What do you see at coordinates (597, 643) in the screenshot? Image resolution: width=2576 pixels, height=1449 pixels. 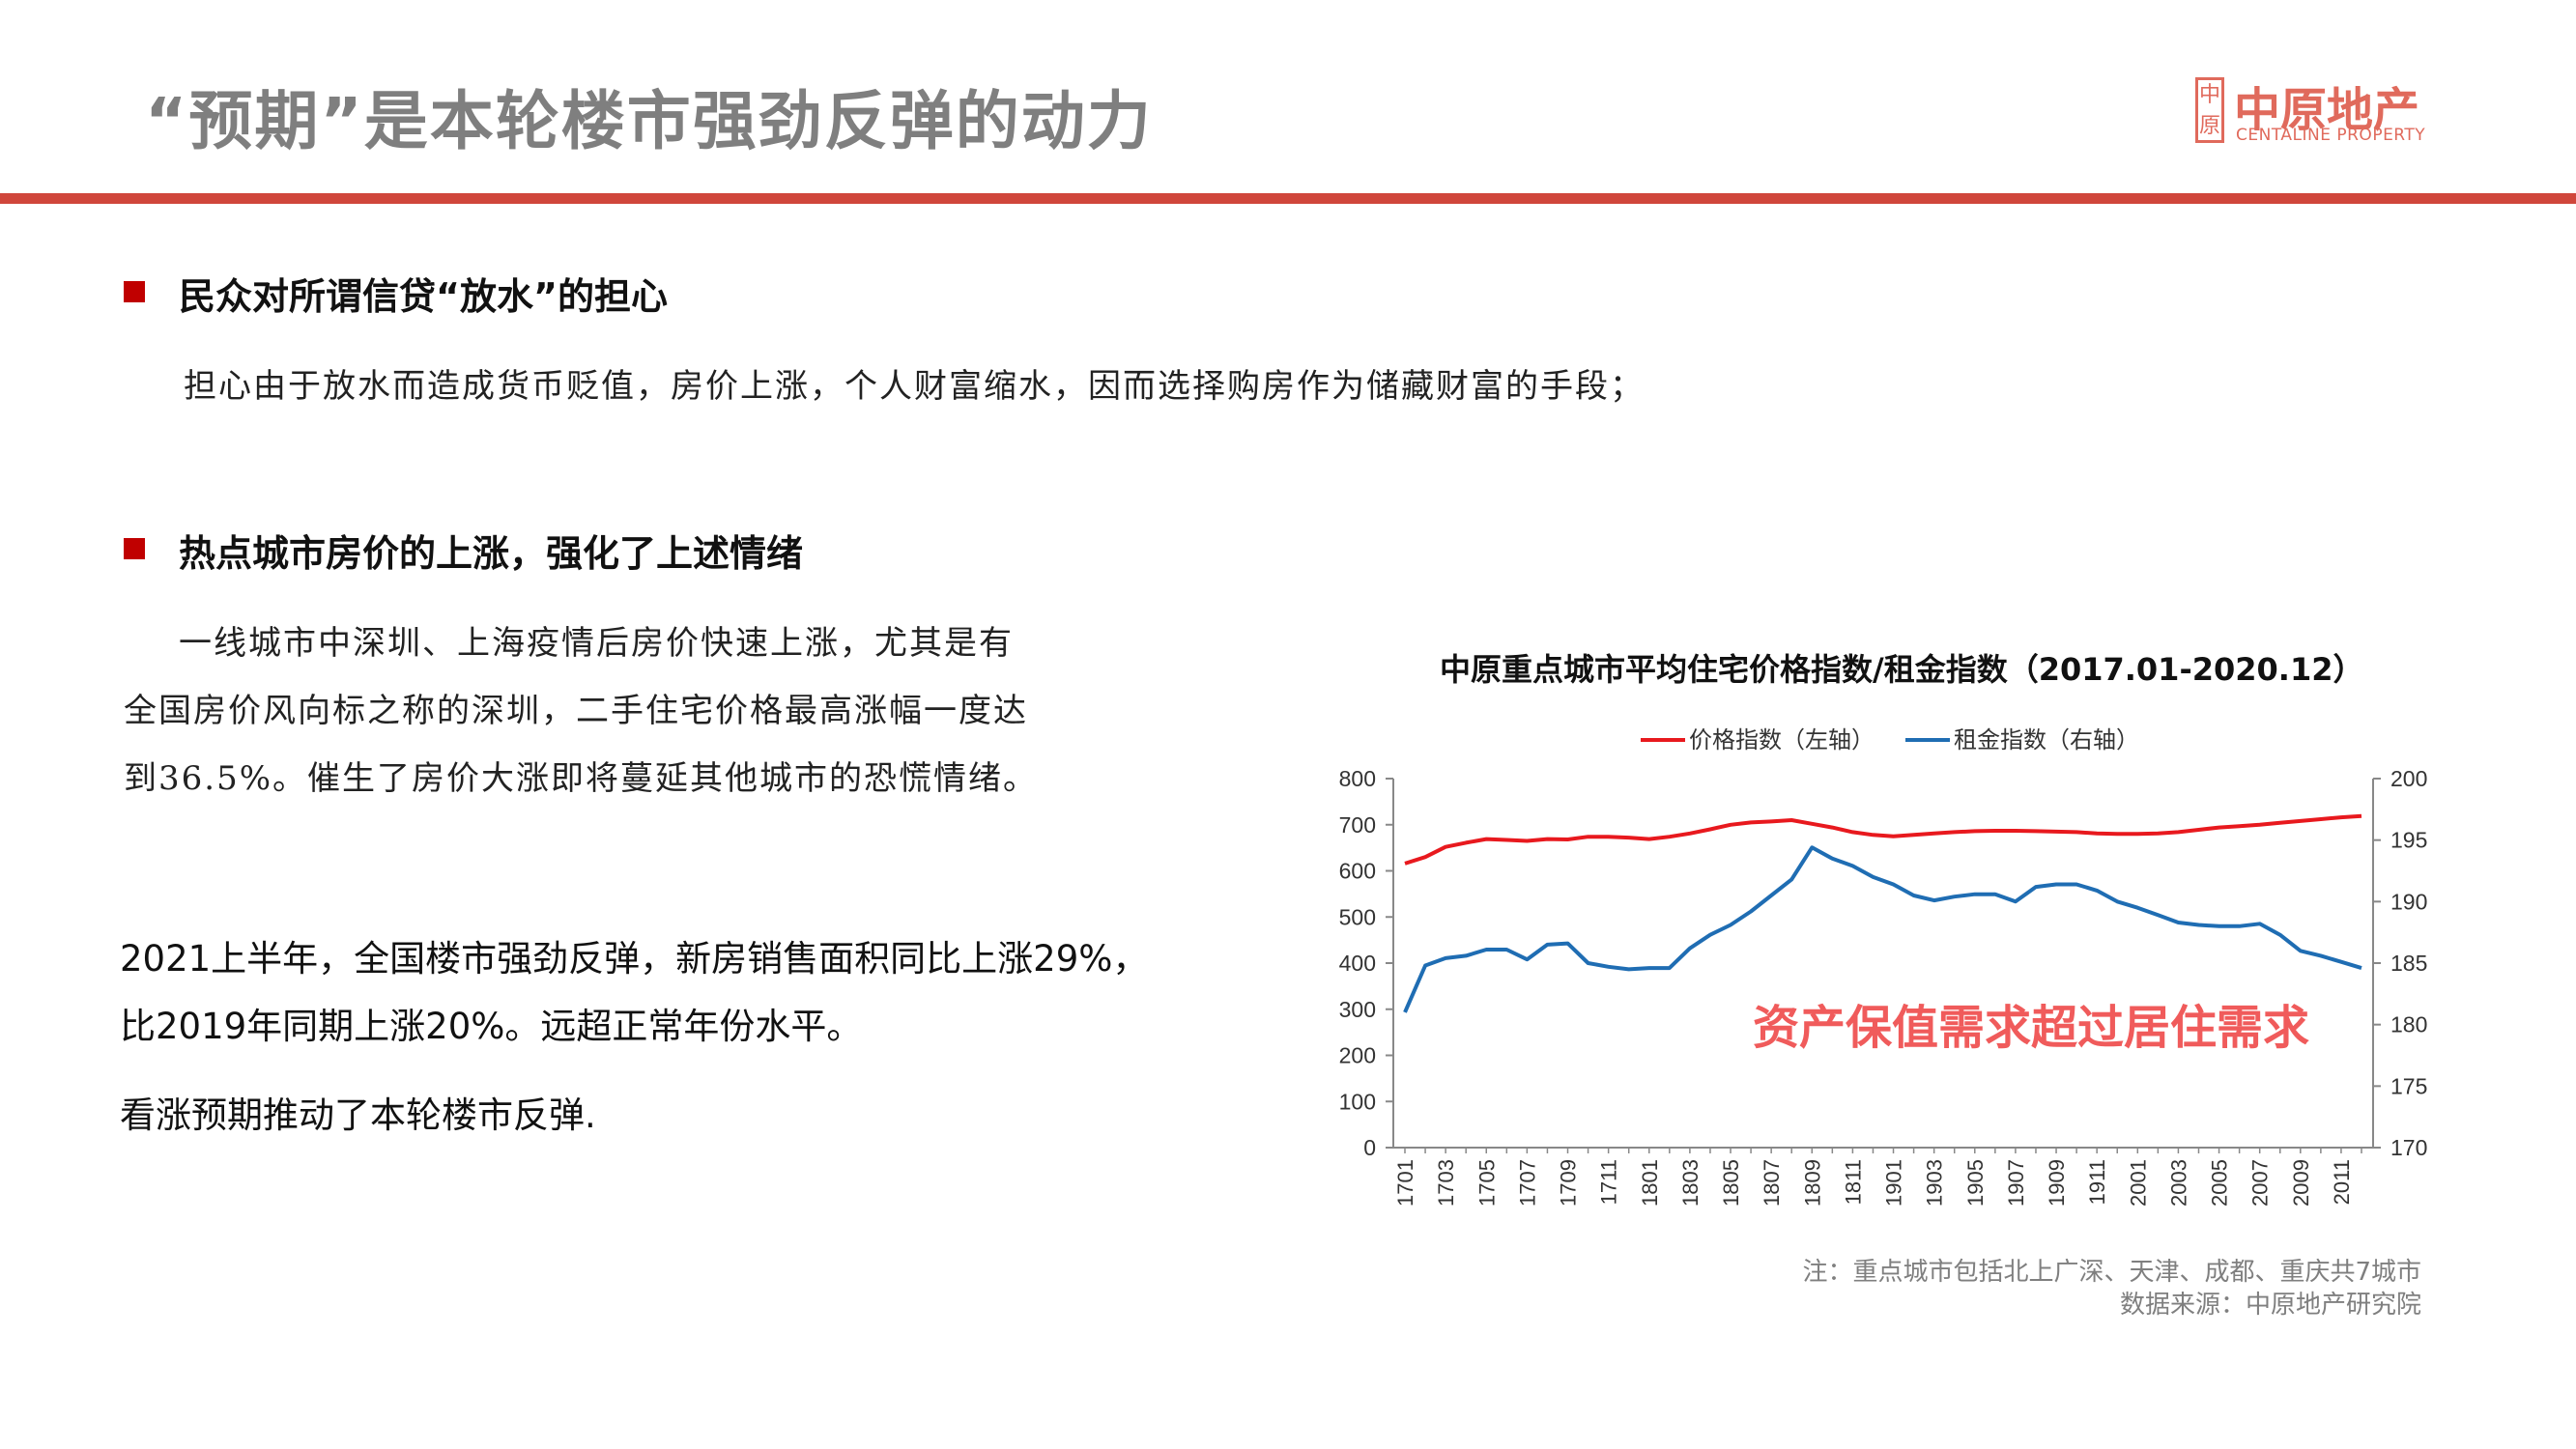 I see `section2-line-1: 一线城市中深圳、上海疫情后房价快速上涨，尤其是有` at bounding box center [597, 643].